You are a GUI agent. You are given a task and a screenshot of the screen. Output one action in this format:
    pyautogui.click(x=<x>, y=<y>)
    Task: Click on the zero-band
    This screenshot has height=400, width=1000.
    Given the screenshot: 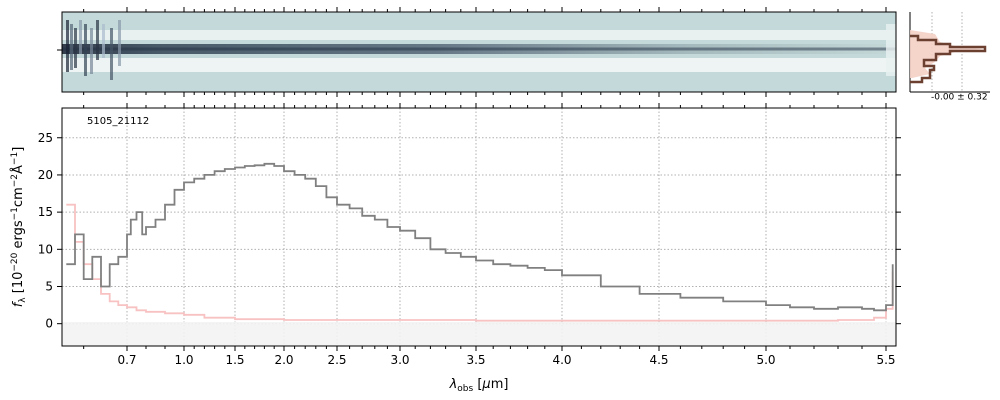 What is the action you would take?
    pyautogui.click(x=479, y=334)
    